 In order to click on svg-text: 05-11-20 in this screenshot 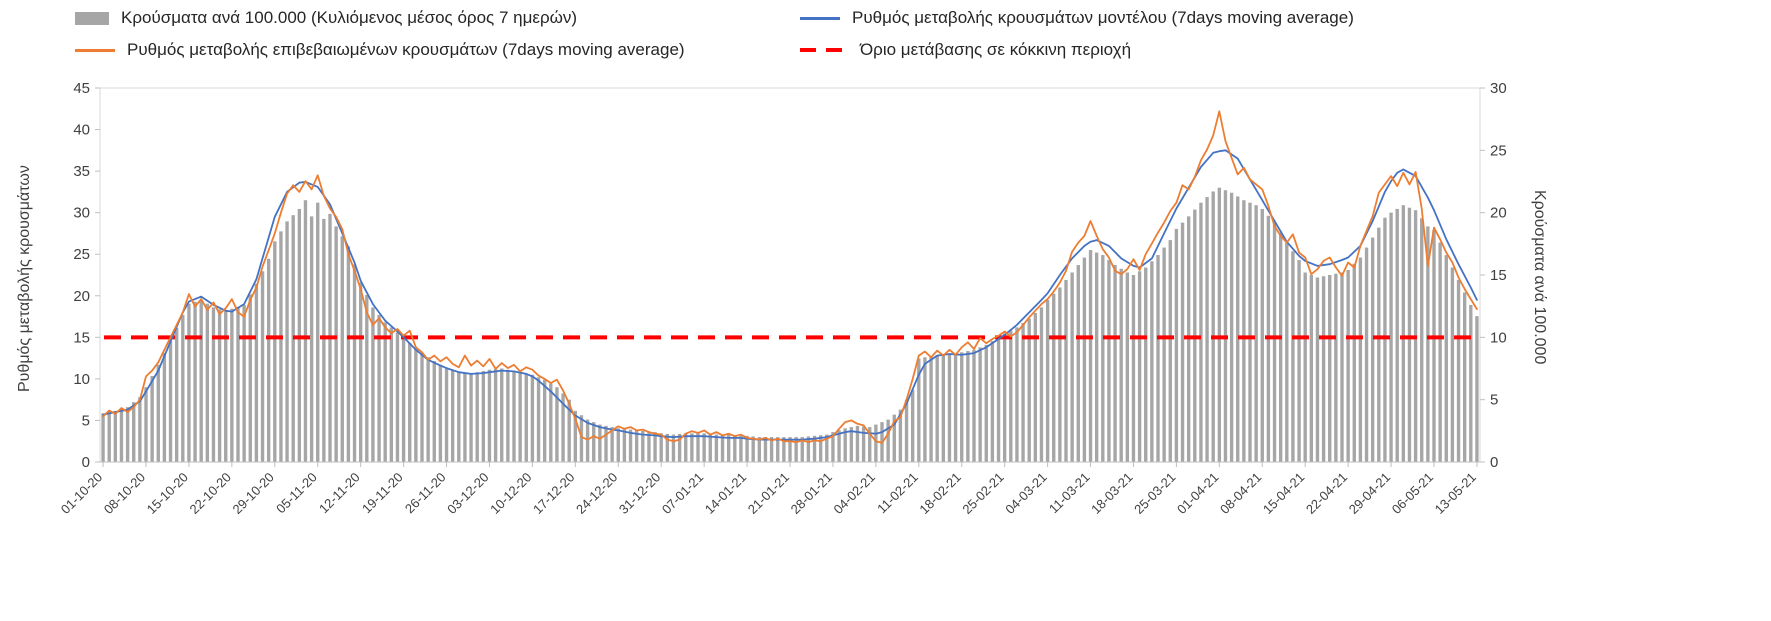, I will do `click(296, 493)`.